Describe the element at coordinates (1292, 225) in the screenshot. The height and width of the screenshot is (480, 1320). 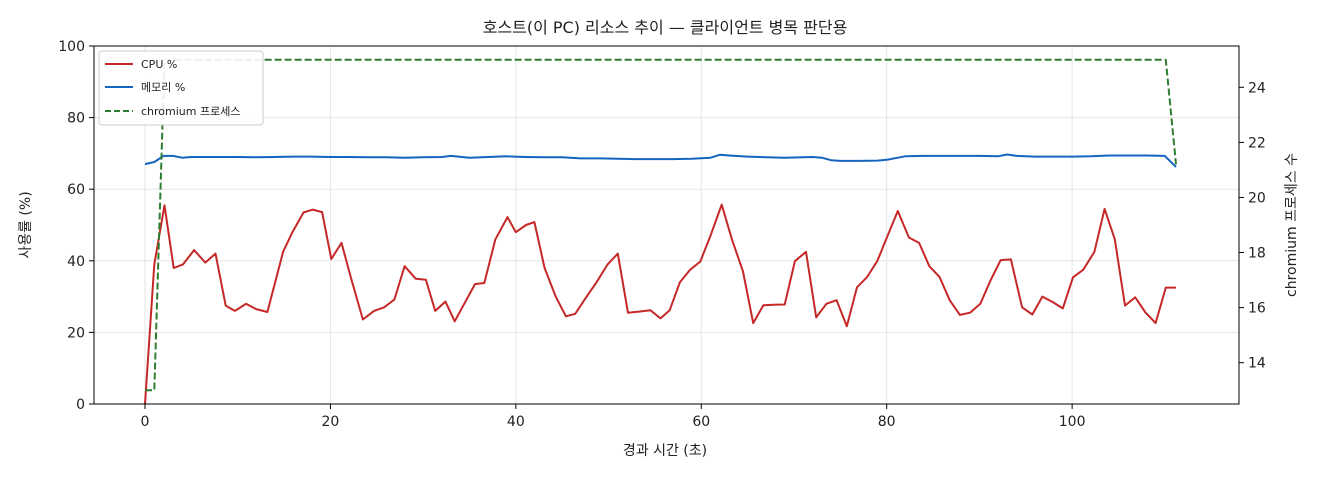
I see `y2-axis-label: chromium 프로세스 수` at that location.